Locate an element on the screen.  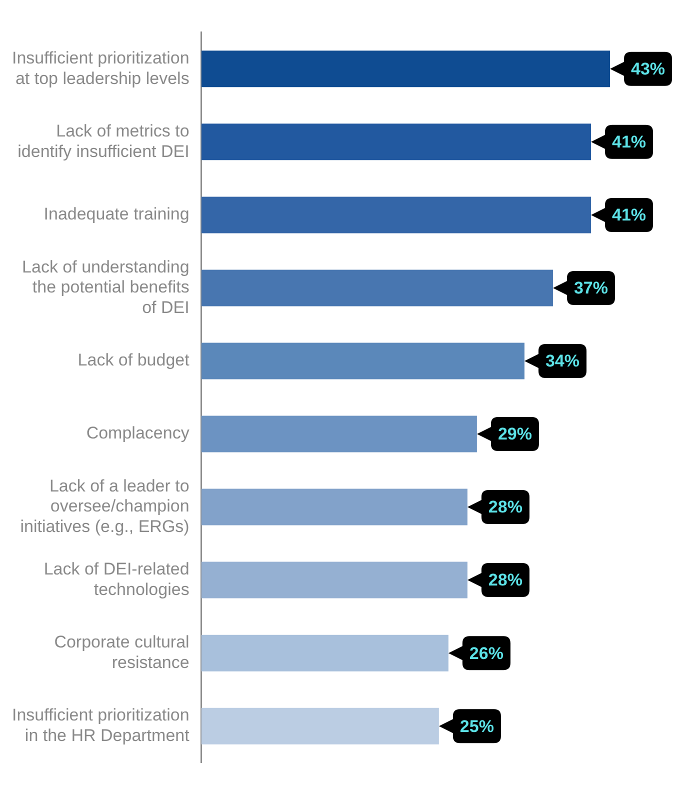
y-tick-label: Lack of budget is located at coordinates (134, 360).